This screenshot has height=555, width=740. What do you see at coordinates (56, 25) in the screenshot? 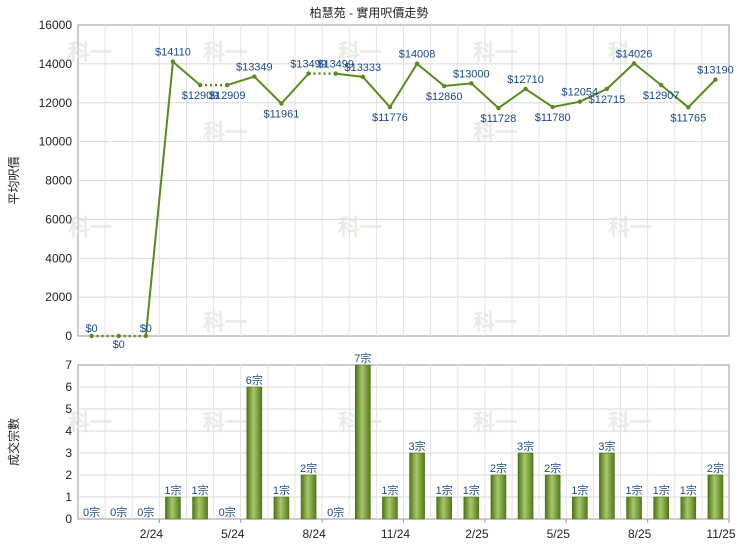
I see `y-tick-label-top-8: 16000` at bounding box center [56, 25].